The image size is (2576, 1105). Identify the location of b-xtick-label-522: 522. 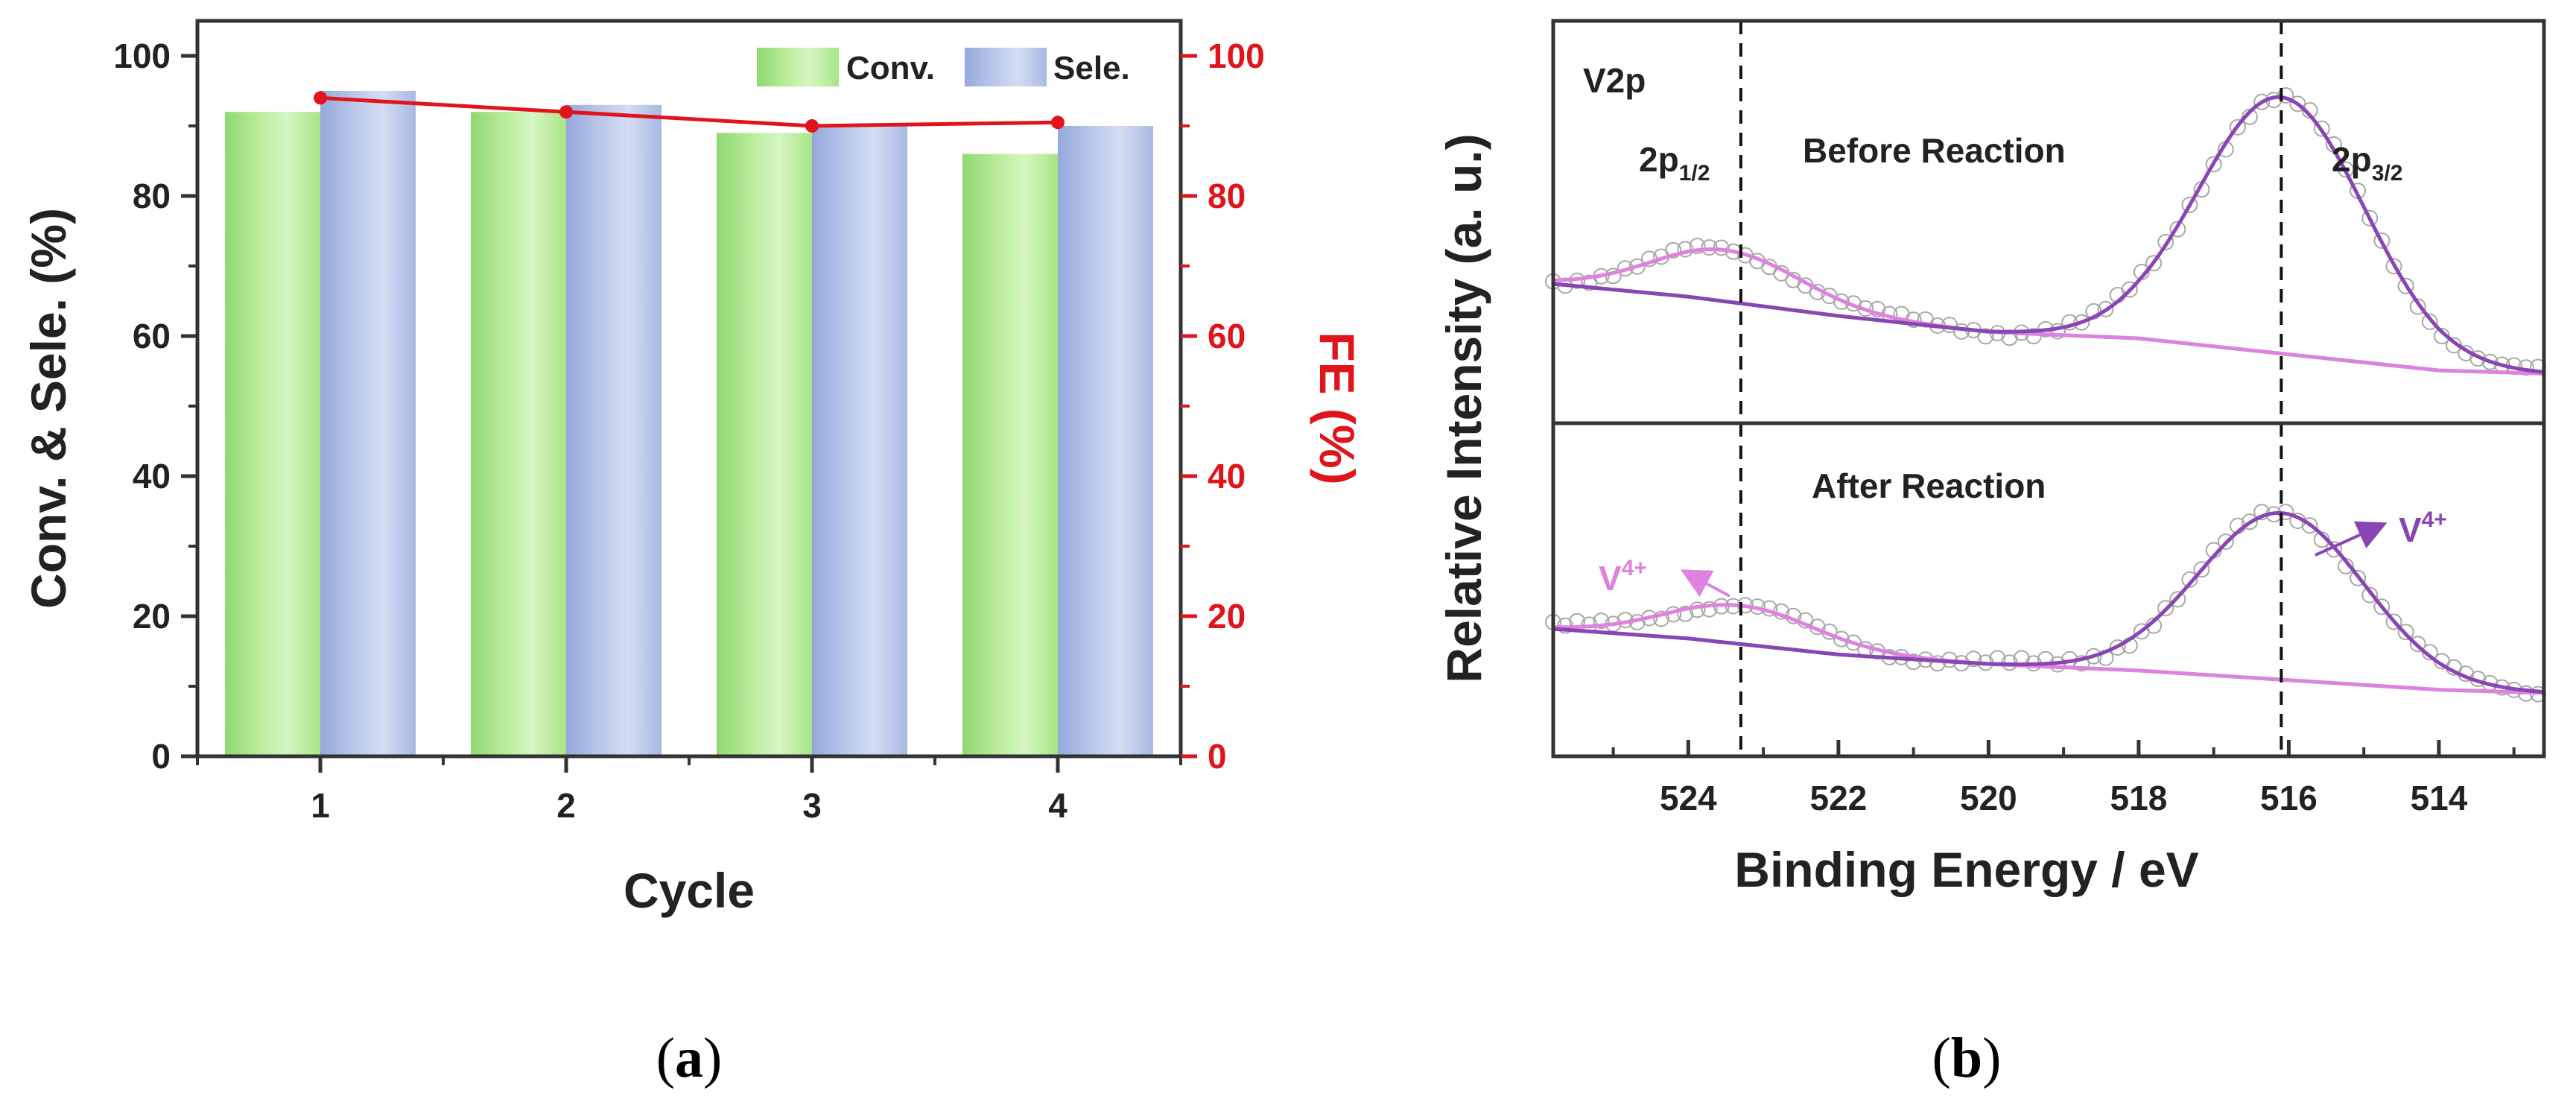
(1839, 798).